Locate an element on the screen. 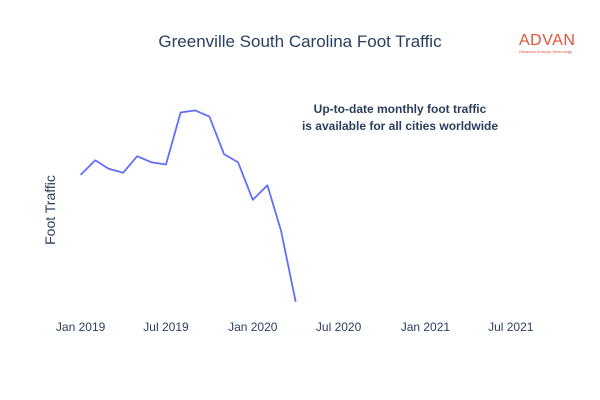  advan-logo: ADVAN Research through Technology is located at coordinates (550, 43).